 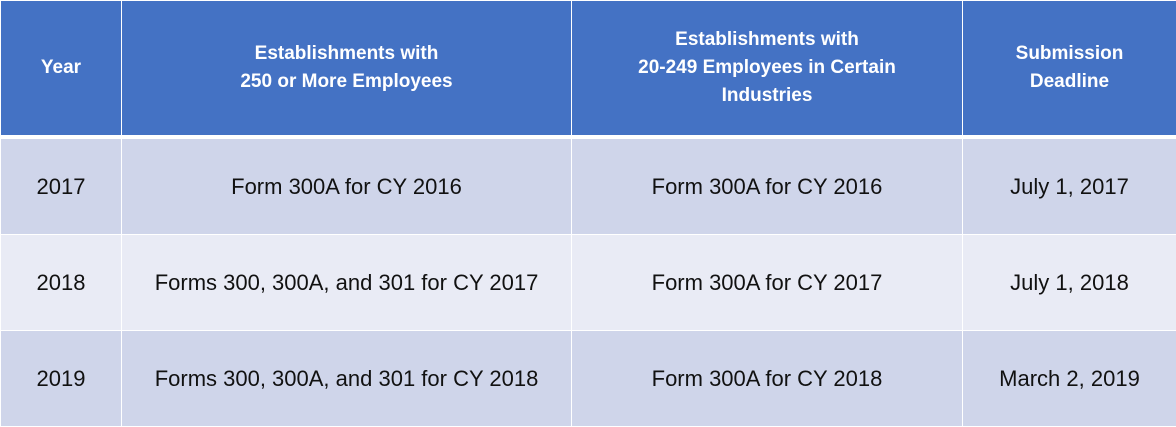 I want to click on header-line: Deadline, so click(x=1069, y=82).